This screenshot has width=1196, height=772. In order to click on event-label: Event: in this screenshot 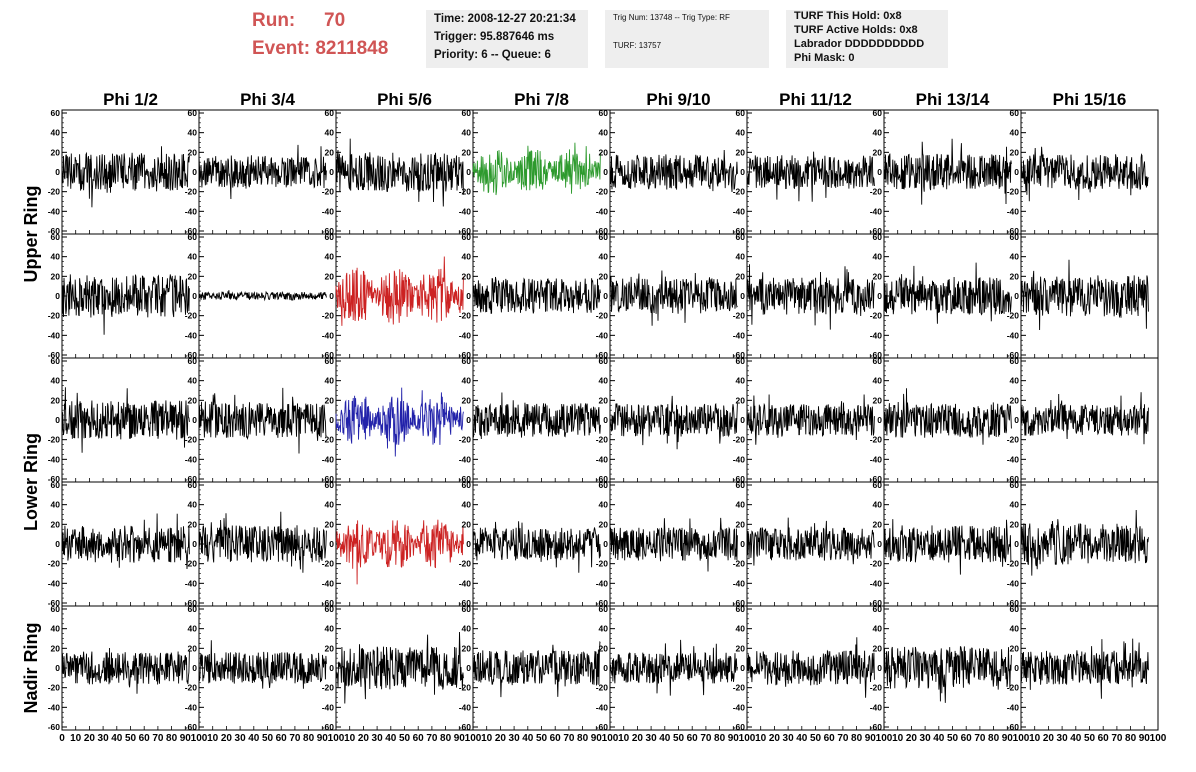, I will do `click(281, 48)`.